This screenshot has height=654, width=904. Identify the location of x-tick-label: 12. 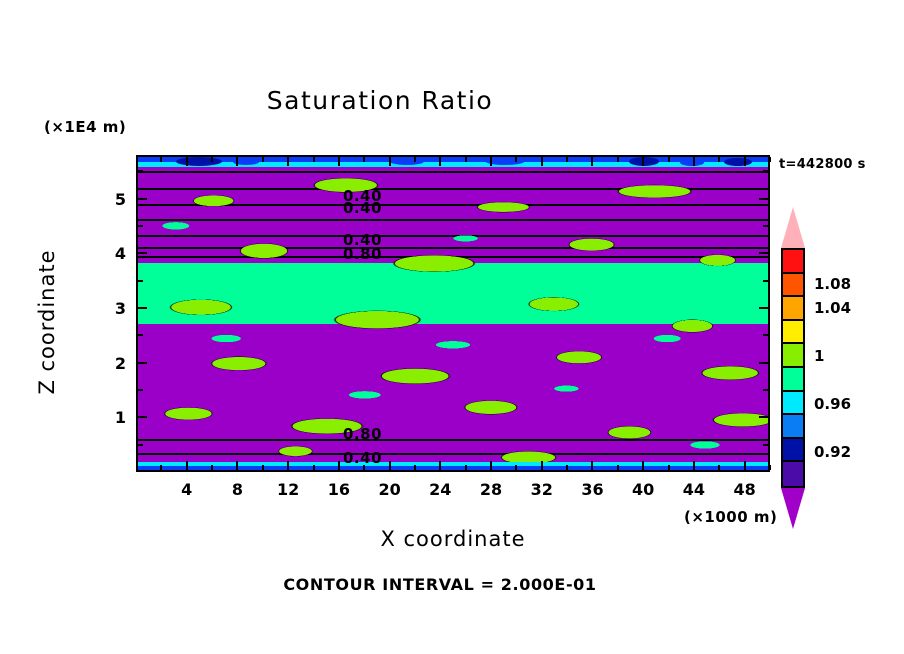
(288, 489).